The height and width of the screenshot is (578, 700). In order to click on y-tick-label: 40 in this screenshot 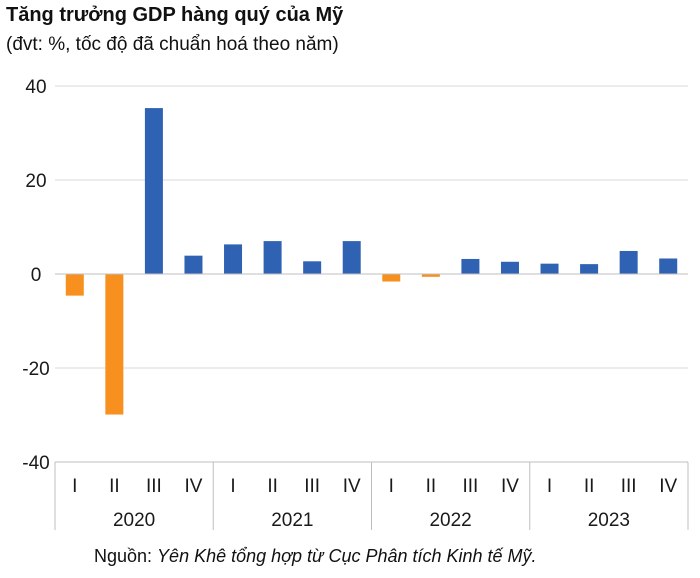, I will do `click(35, 87)`.